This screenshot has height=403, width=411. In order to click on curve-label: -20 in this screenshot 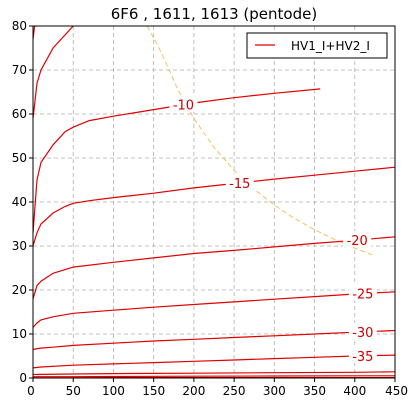, I will do `click(357, 241)`.